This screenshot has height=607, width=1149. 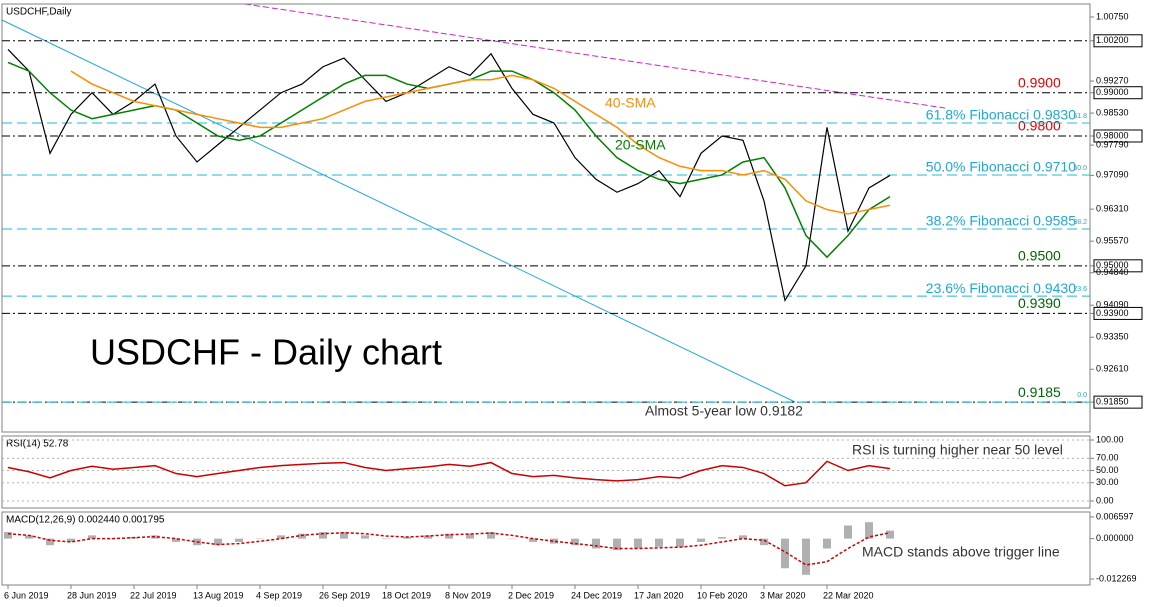 I want to click on y-tick-label: 0.95570, so click(x=1112, y=241).